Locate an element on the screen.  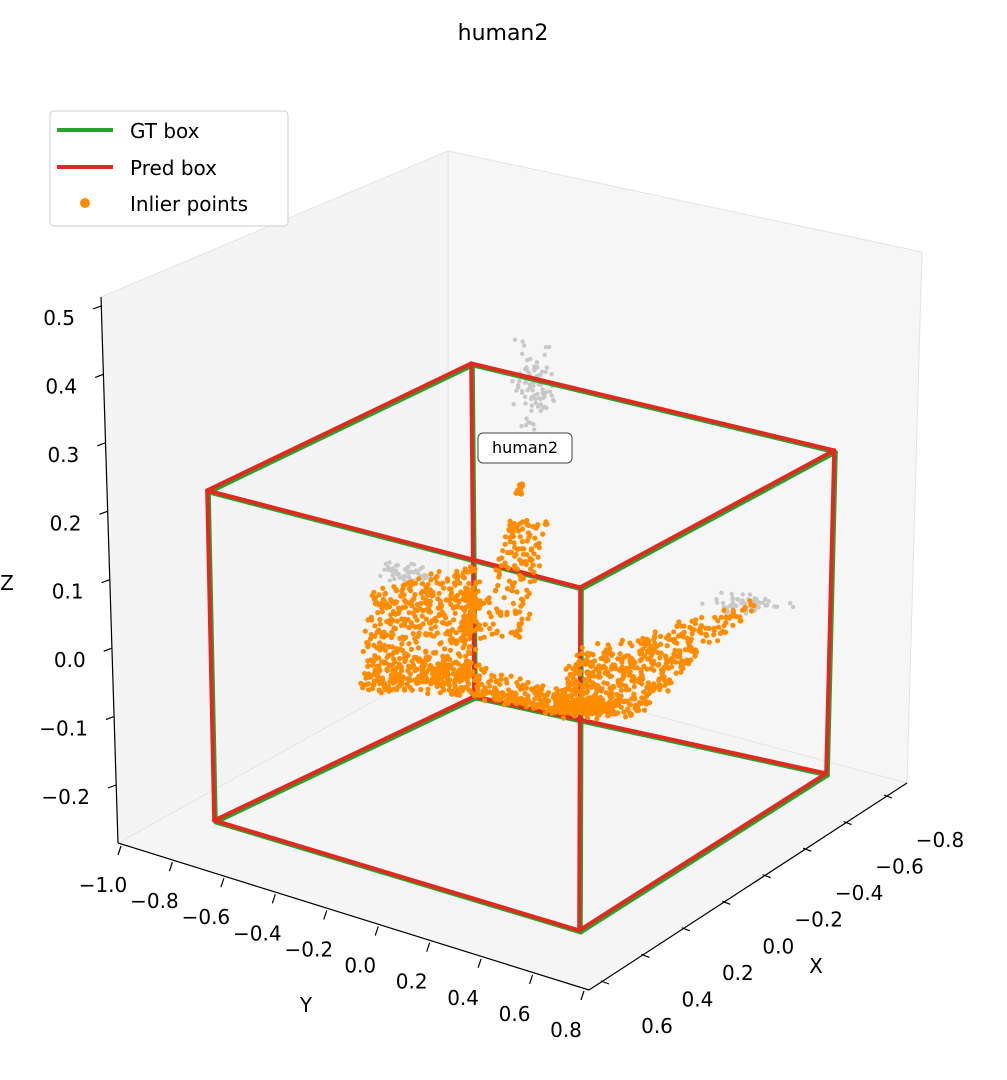
z-tick-label-0: 0.5 is located at coordinates (59, 318).